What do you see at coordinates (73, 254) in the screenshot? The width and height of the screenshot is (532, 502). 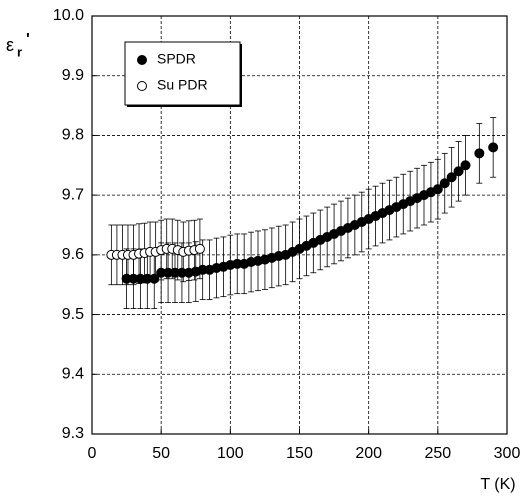 I see `y-tick-label: 9.6` at bounding box center [73, 254].